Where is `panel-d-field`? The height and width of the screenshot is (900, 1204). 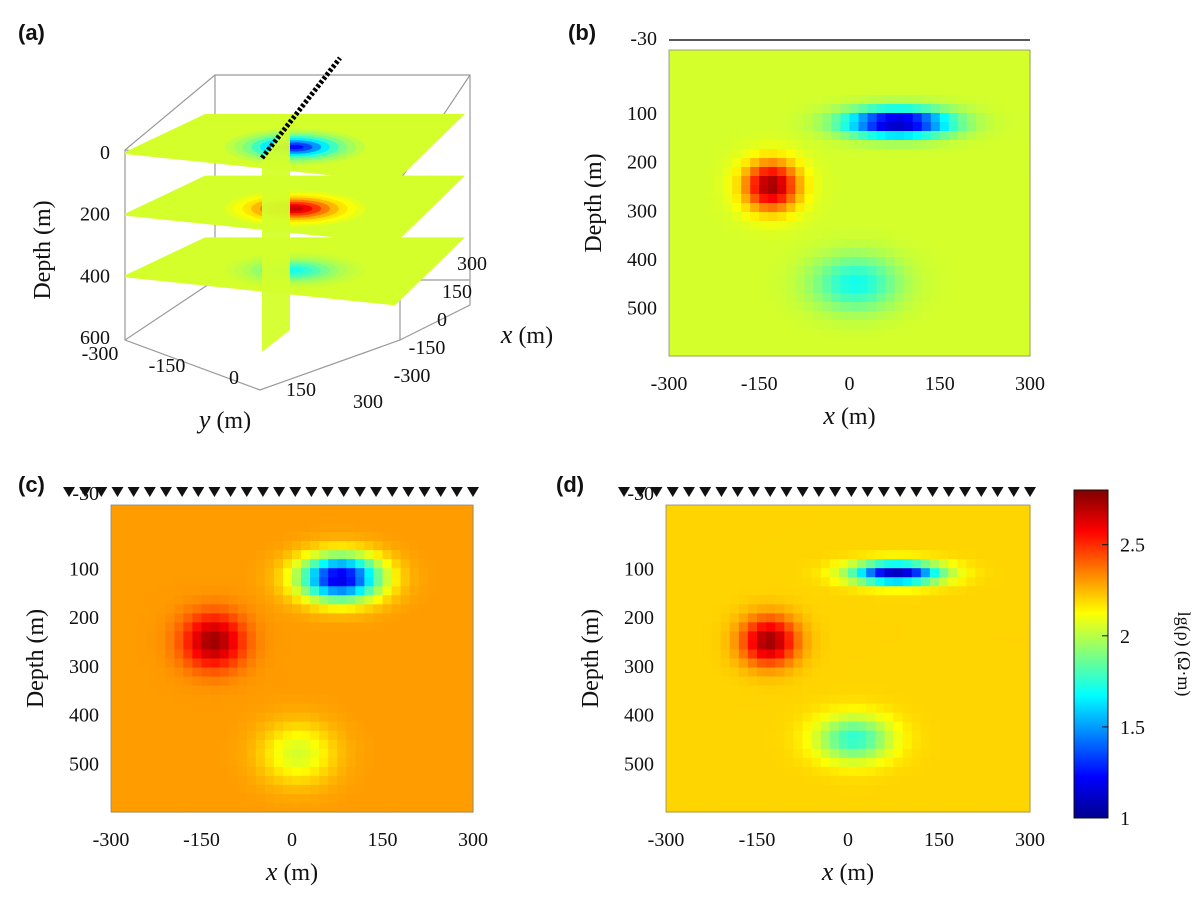 panel-d-field is located at coordinates (848, 659).